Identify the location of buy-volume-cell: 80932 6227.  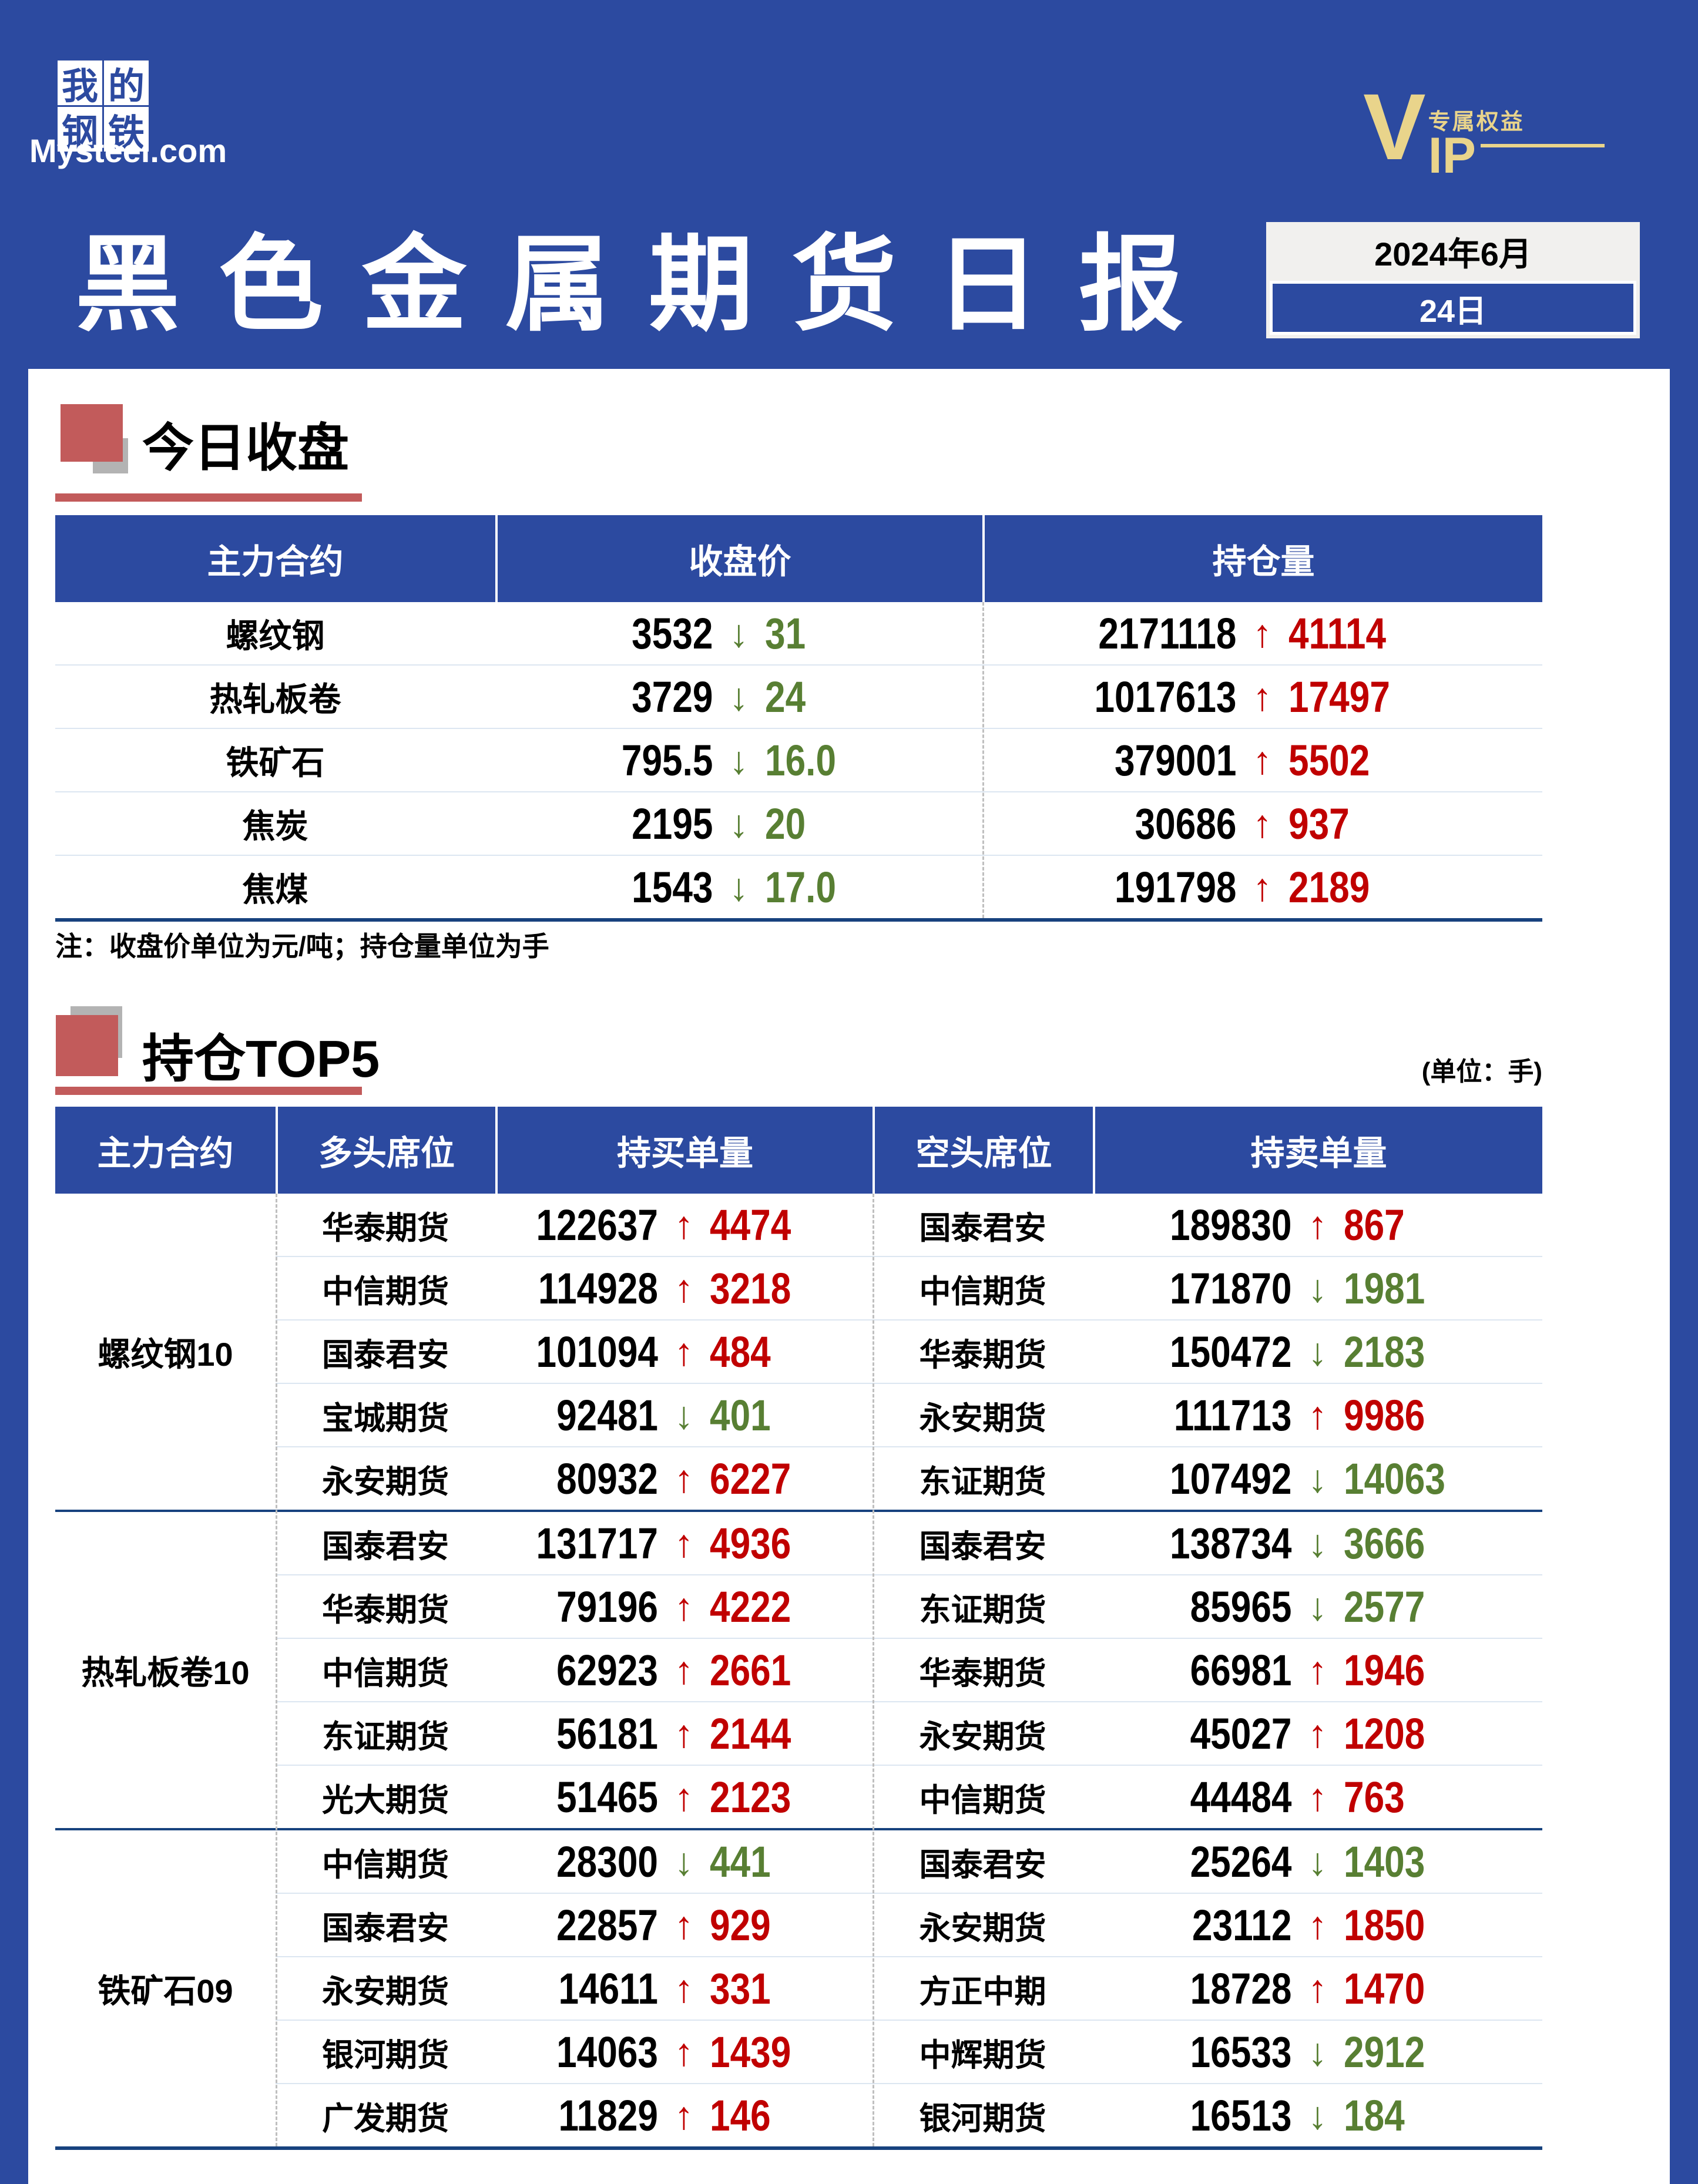
(684, 1479).